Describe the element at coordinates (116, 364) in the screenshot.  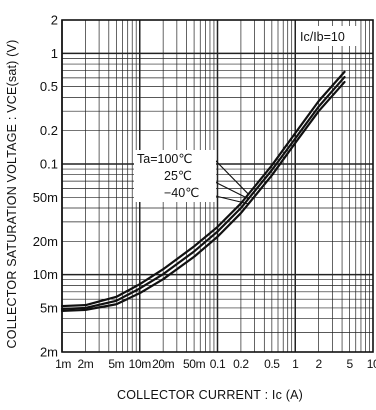
I see `x-tick-label: 5m` at that location.